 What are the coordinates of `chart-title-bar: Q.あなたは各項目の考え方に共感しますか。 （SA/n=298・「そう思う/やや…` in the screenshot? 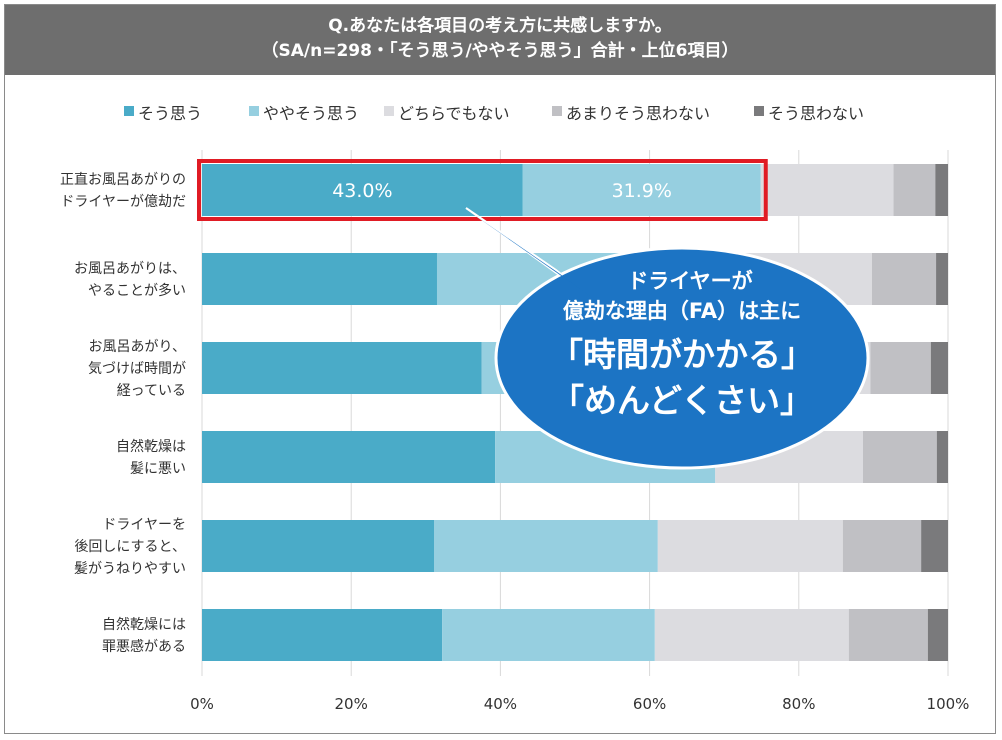 It's located at (500, 40).